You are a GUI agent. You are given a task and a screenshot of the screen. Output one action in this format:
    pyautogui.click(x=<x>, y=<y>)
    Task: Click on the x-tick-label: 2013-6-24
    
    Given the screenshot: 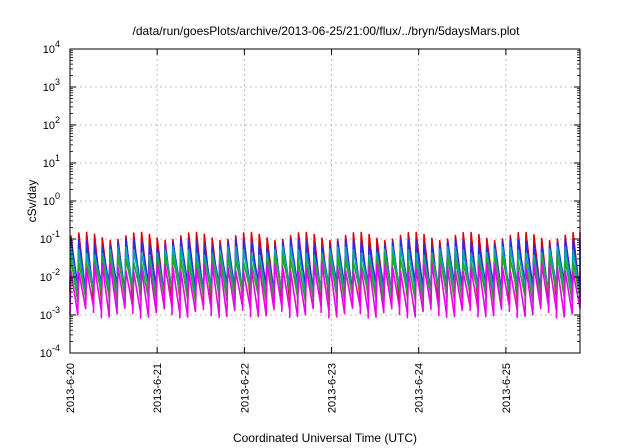 What is the action you would take?
    pyautogui.click(x=420, y=388)
    